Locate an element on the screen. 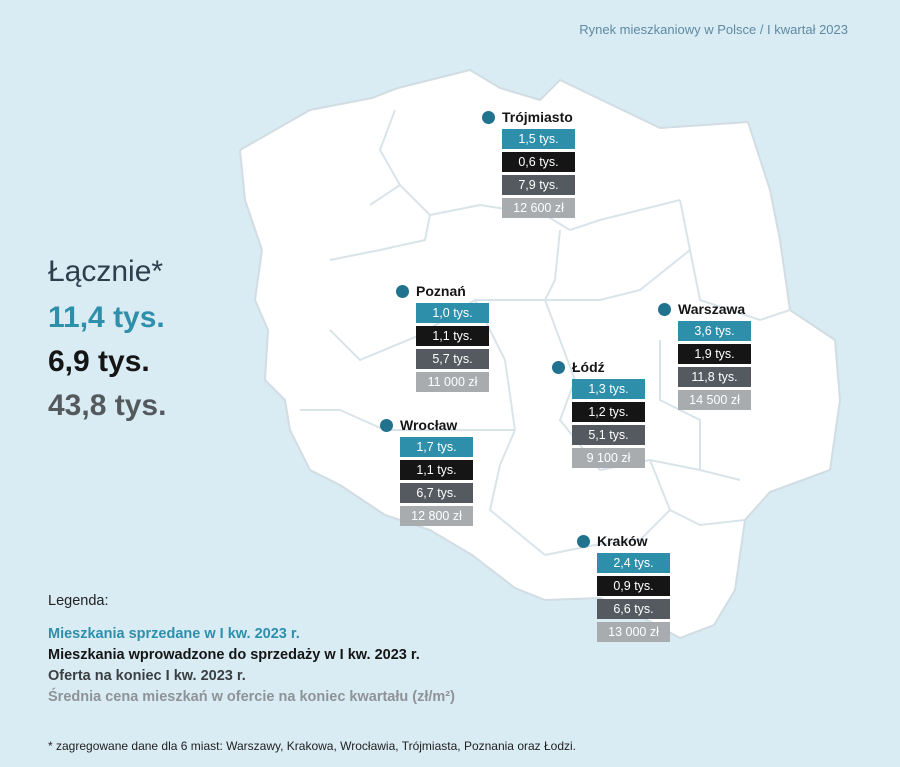  totals-introduced: 6,9 tys. is located at coordinates (99, 361).